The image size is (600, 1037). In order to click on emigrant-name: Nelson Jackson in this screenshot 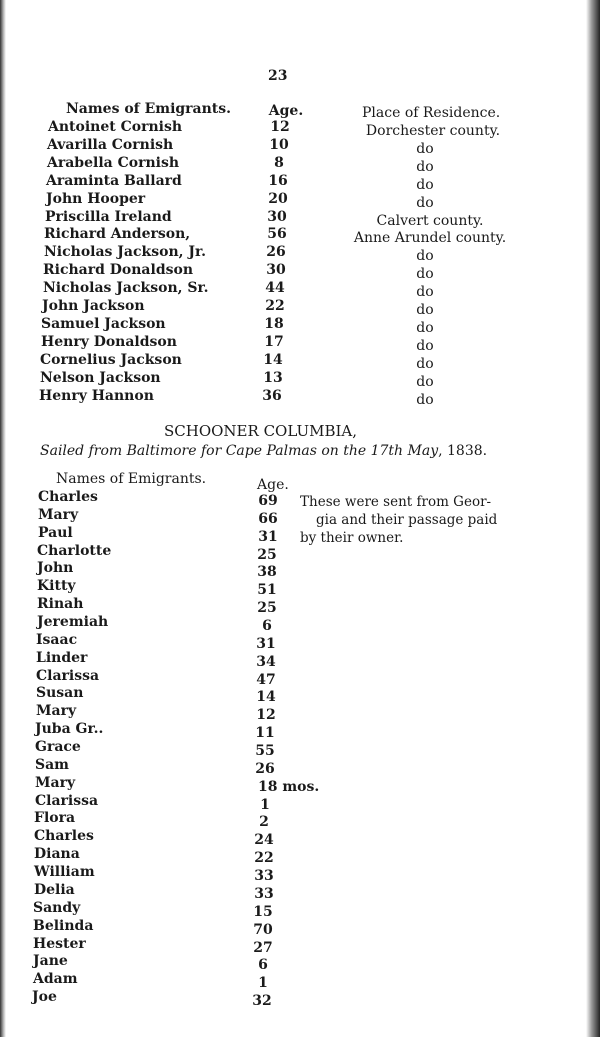, I will do `click(100, 377)`.